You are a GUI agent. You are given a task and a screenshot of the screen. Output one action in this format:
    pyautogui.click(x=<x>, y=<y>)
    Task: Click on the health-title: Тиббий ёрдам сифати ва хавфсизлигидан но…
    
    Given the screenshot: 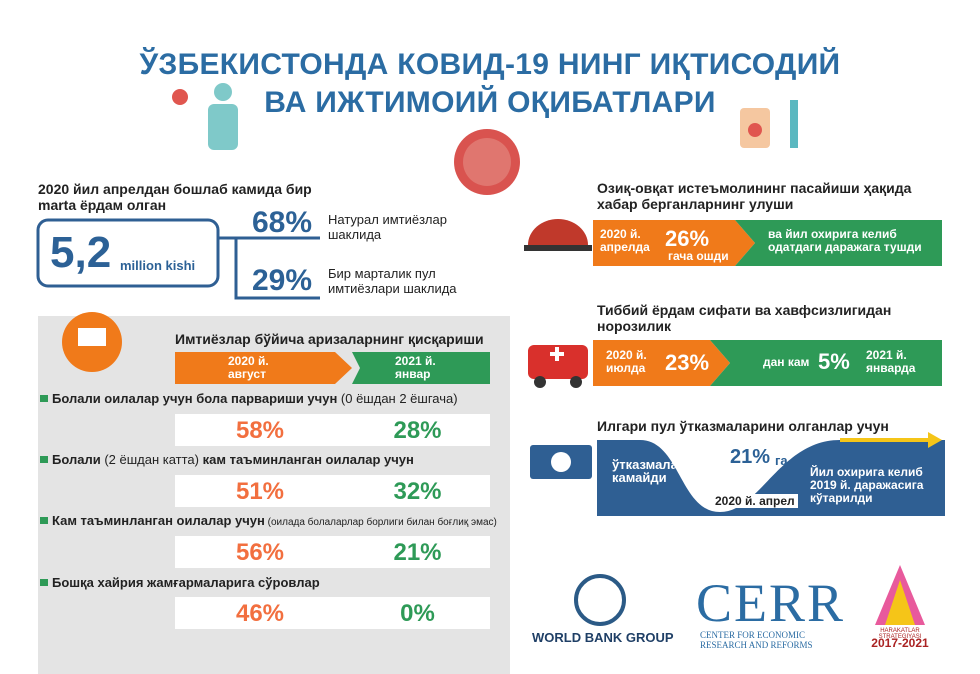 What is the action you would take?
    pyautogui.click(x=744, y=318)
    